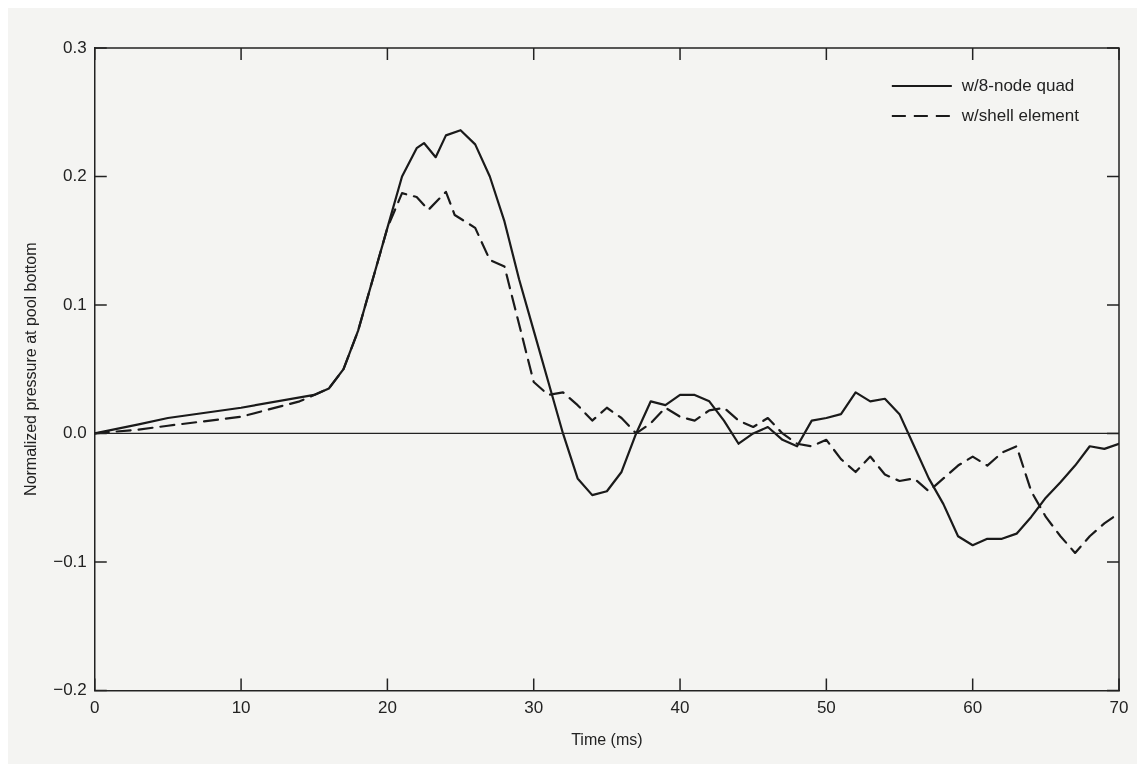 The image size is (1145, 774). Describe the element at coordinates (75, 47) in the screenshot. I see `y-tick-label: 0.3` at that location.